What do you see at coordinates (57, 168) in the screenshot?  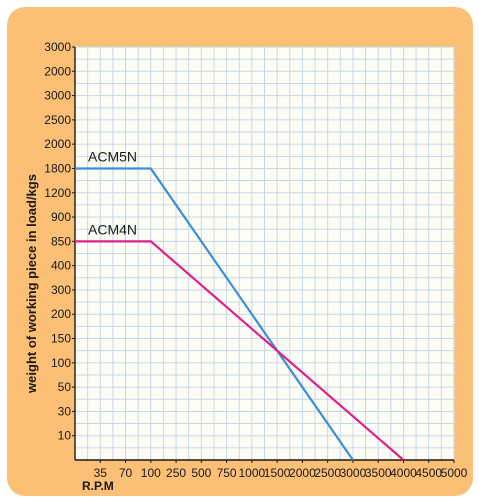 I see `y-tick-label: 1800` at bounding box center [57, 168].